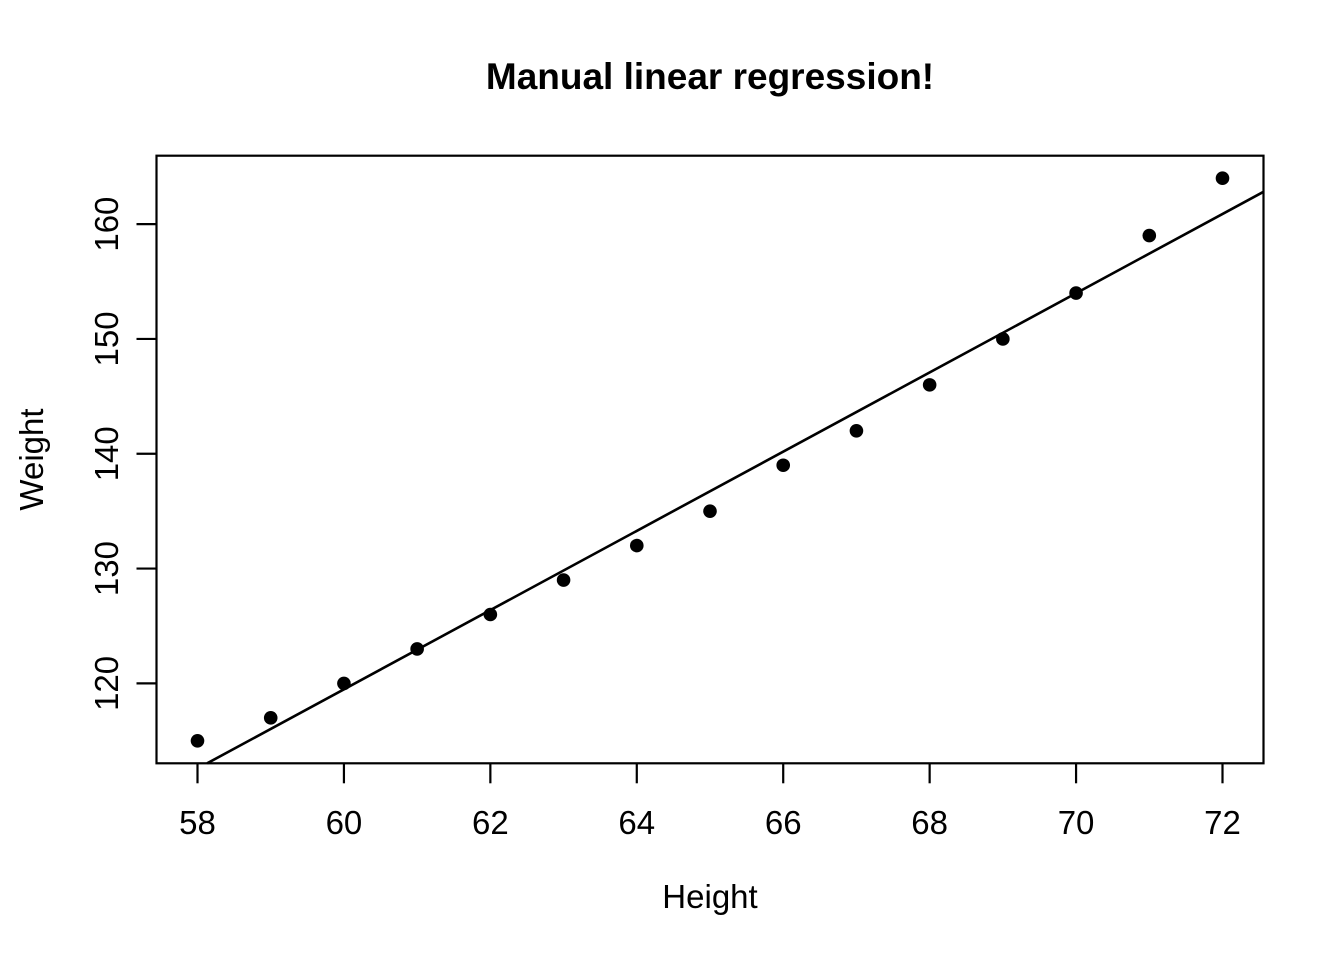 Image resolution: width=1344 pixels, height=960 pixels. What do you see at coordinates (106, 568) in the screenshot?
I see `y-tick-label: 130` at bounding box center [106, 568].